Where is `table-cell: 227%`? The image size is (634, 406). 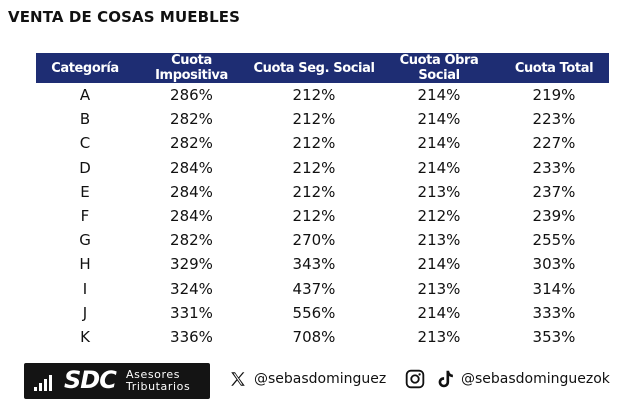
table-cell: 227% is located at coordinates (554, 143).